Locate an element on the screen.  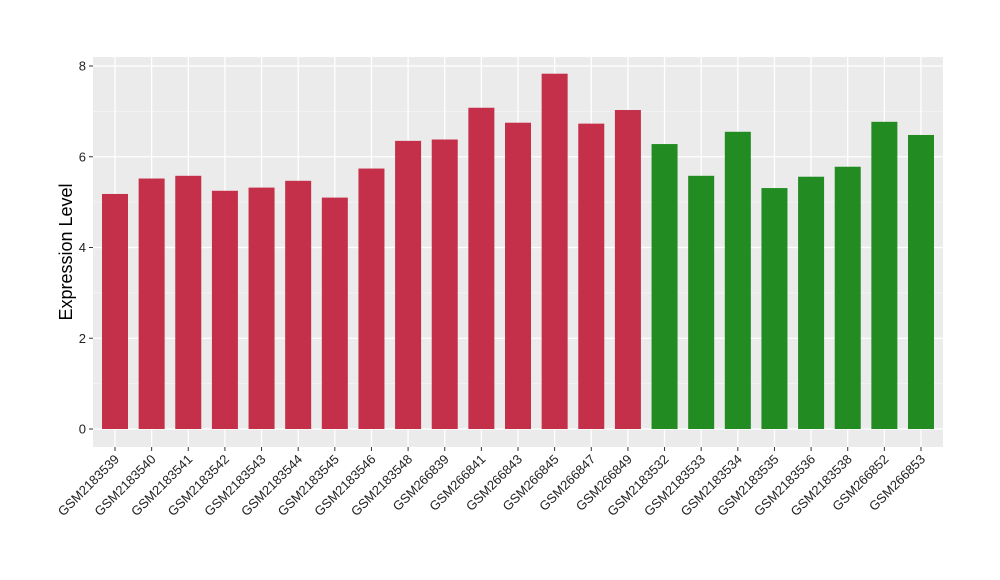
bar-GSM266839 is located at coordinates (444, 284).